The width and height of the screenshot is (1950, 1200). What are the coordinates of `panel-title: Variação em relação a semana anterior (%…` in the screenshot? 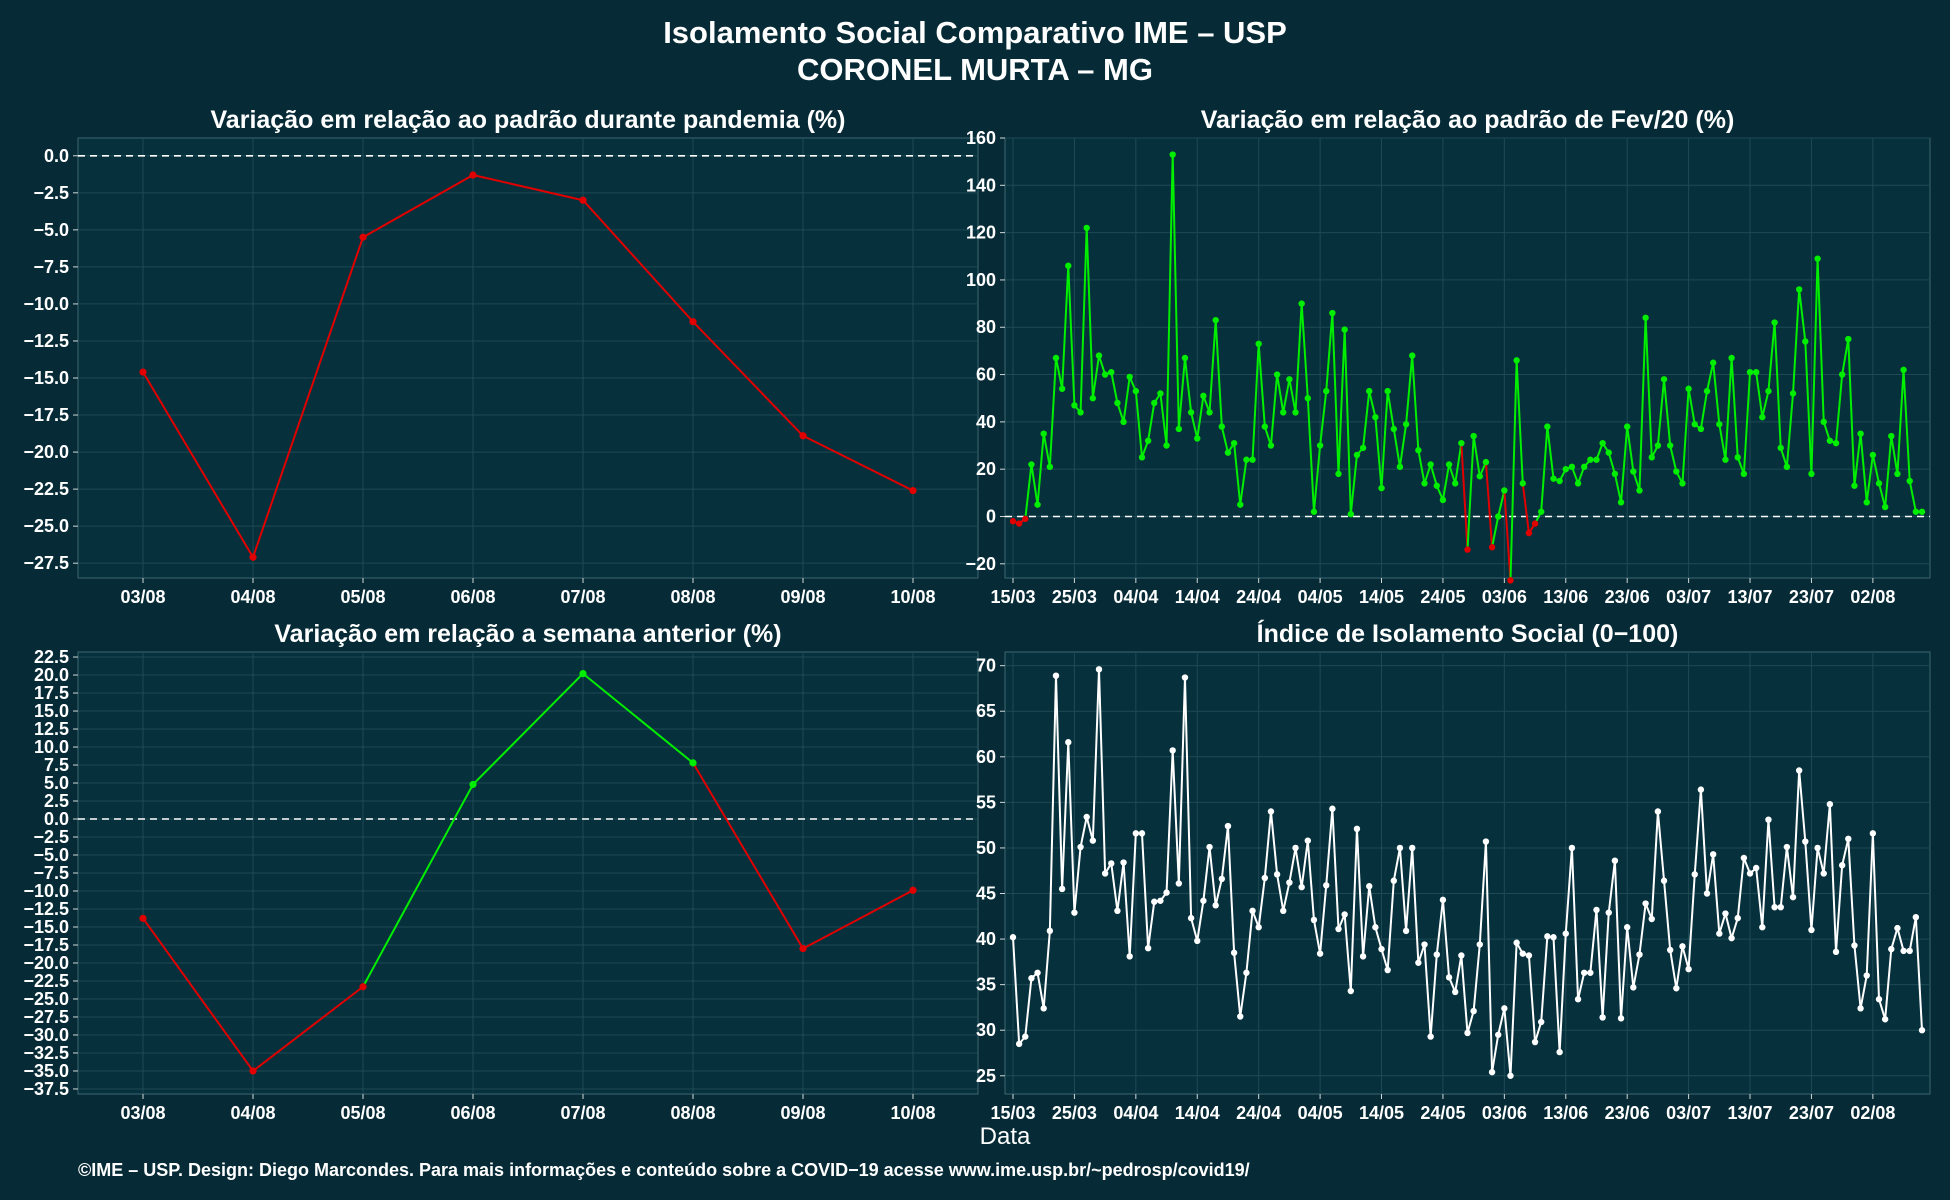 It's located at (527, 634).